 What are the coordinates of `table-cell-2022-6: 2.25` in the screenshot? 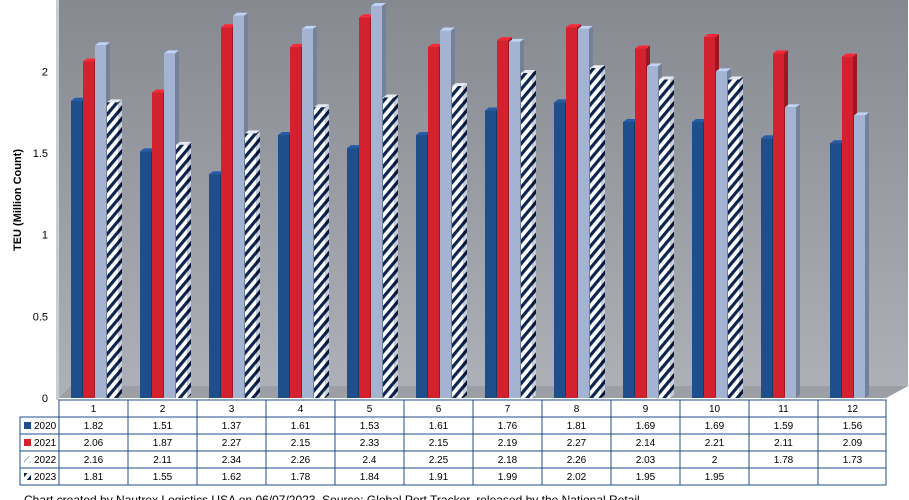 It's located at (439, 460).